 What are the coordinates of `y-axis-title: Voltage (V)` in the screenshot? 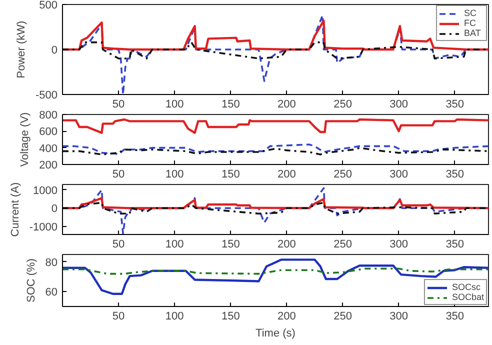 It's located at (25, 139).